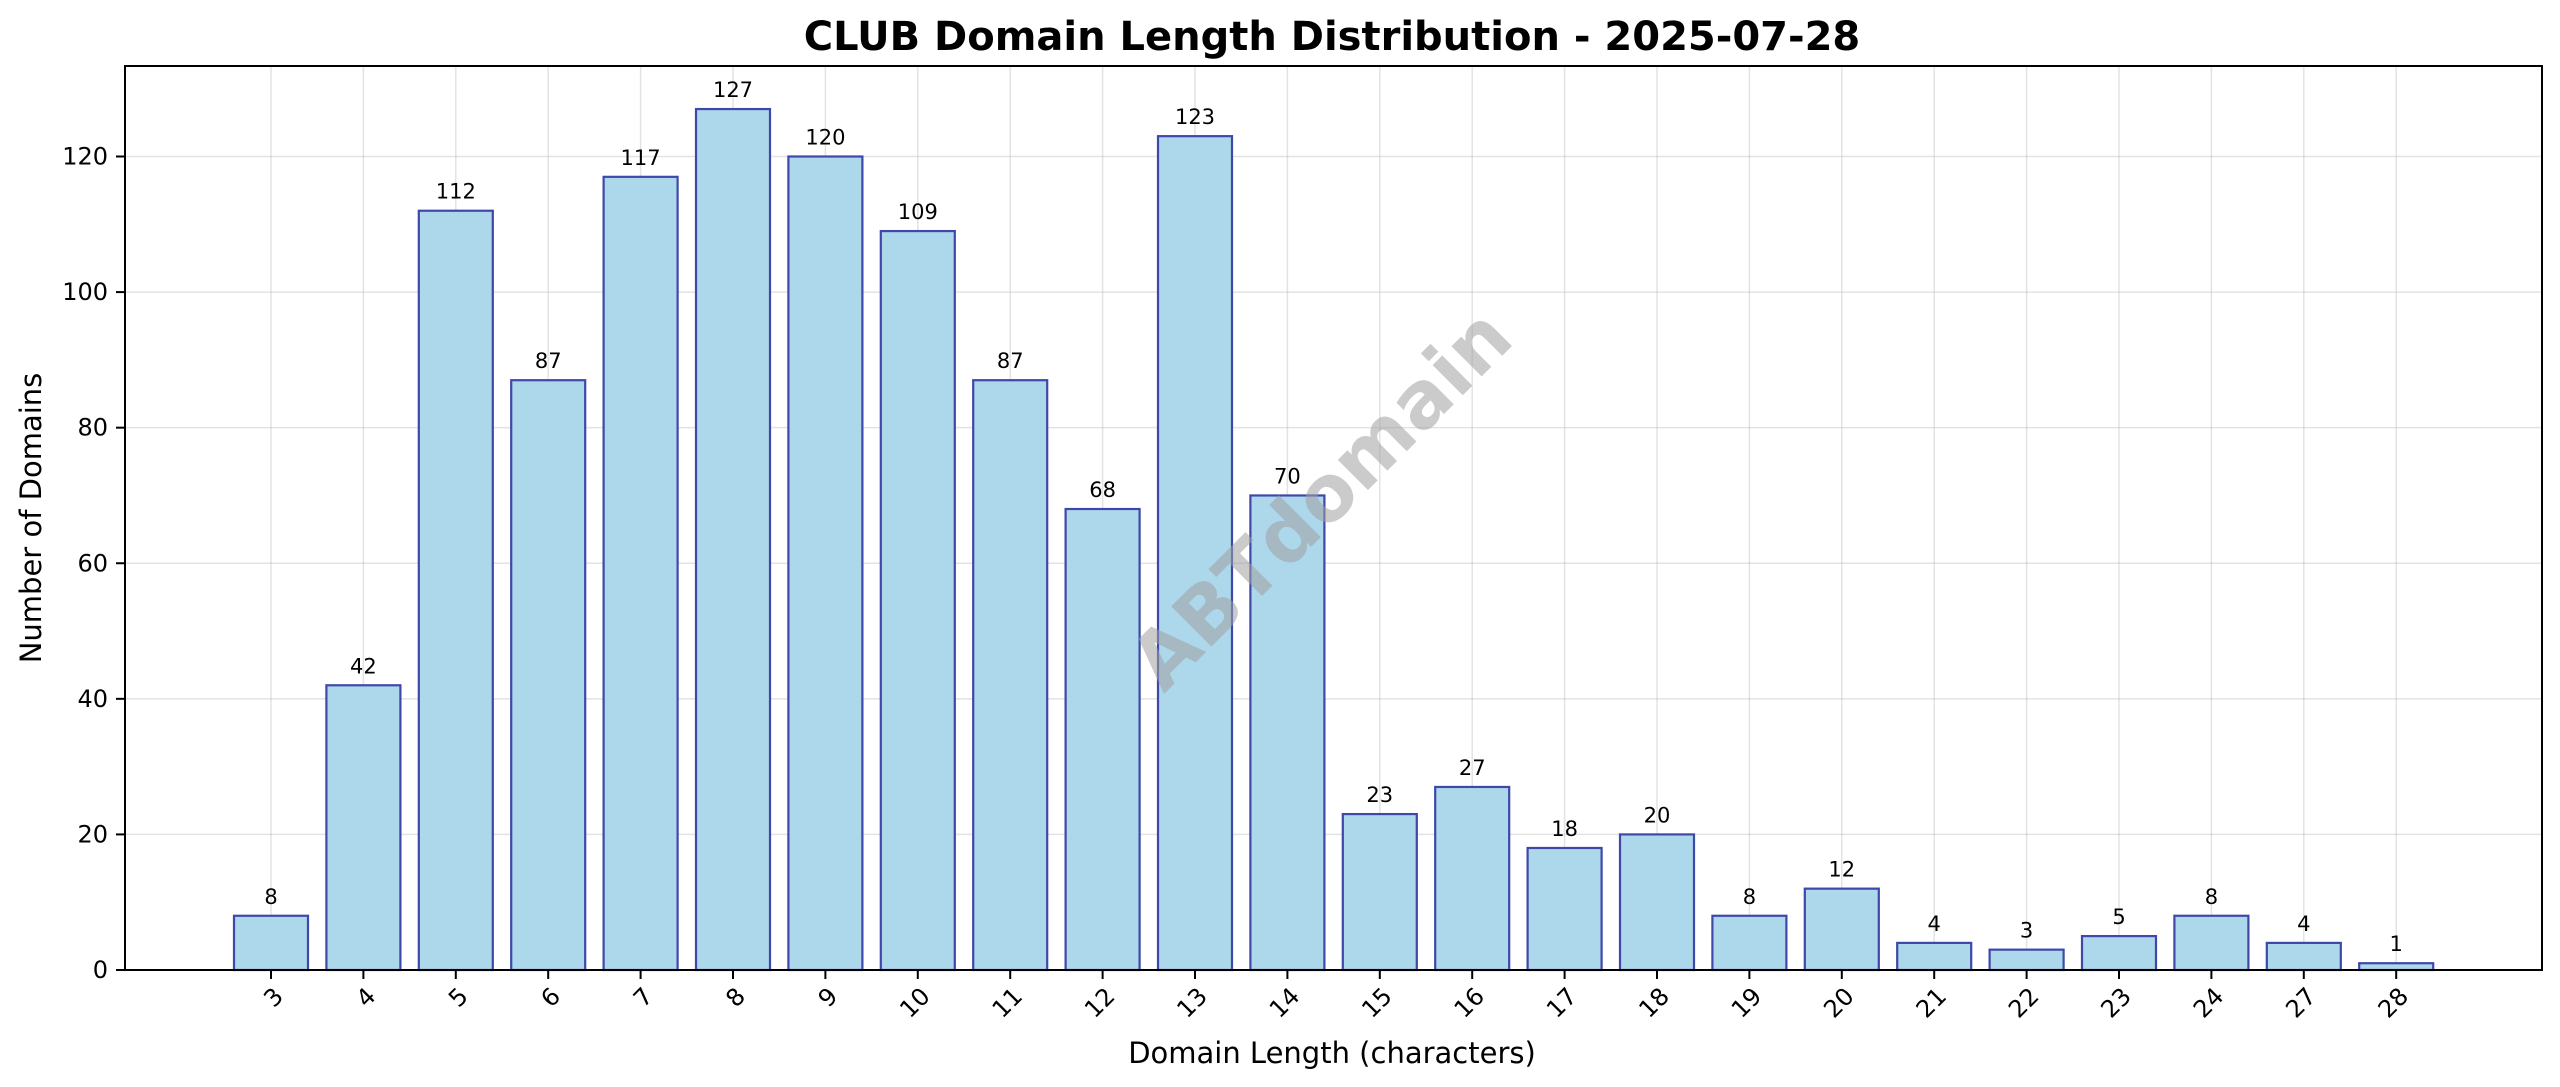 The image size is (2560, 1087). I want to click on y-tick-label: 120, so click(85, 157).